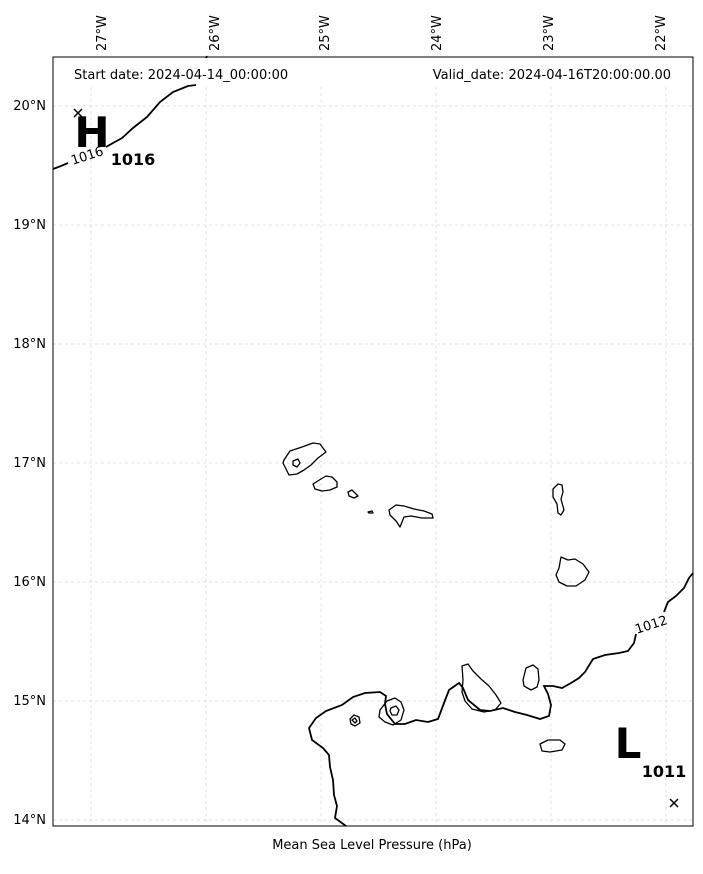  I want to click on island-fogo, so click(391, 711).